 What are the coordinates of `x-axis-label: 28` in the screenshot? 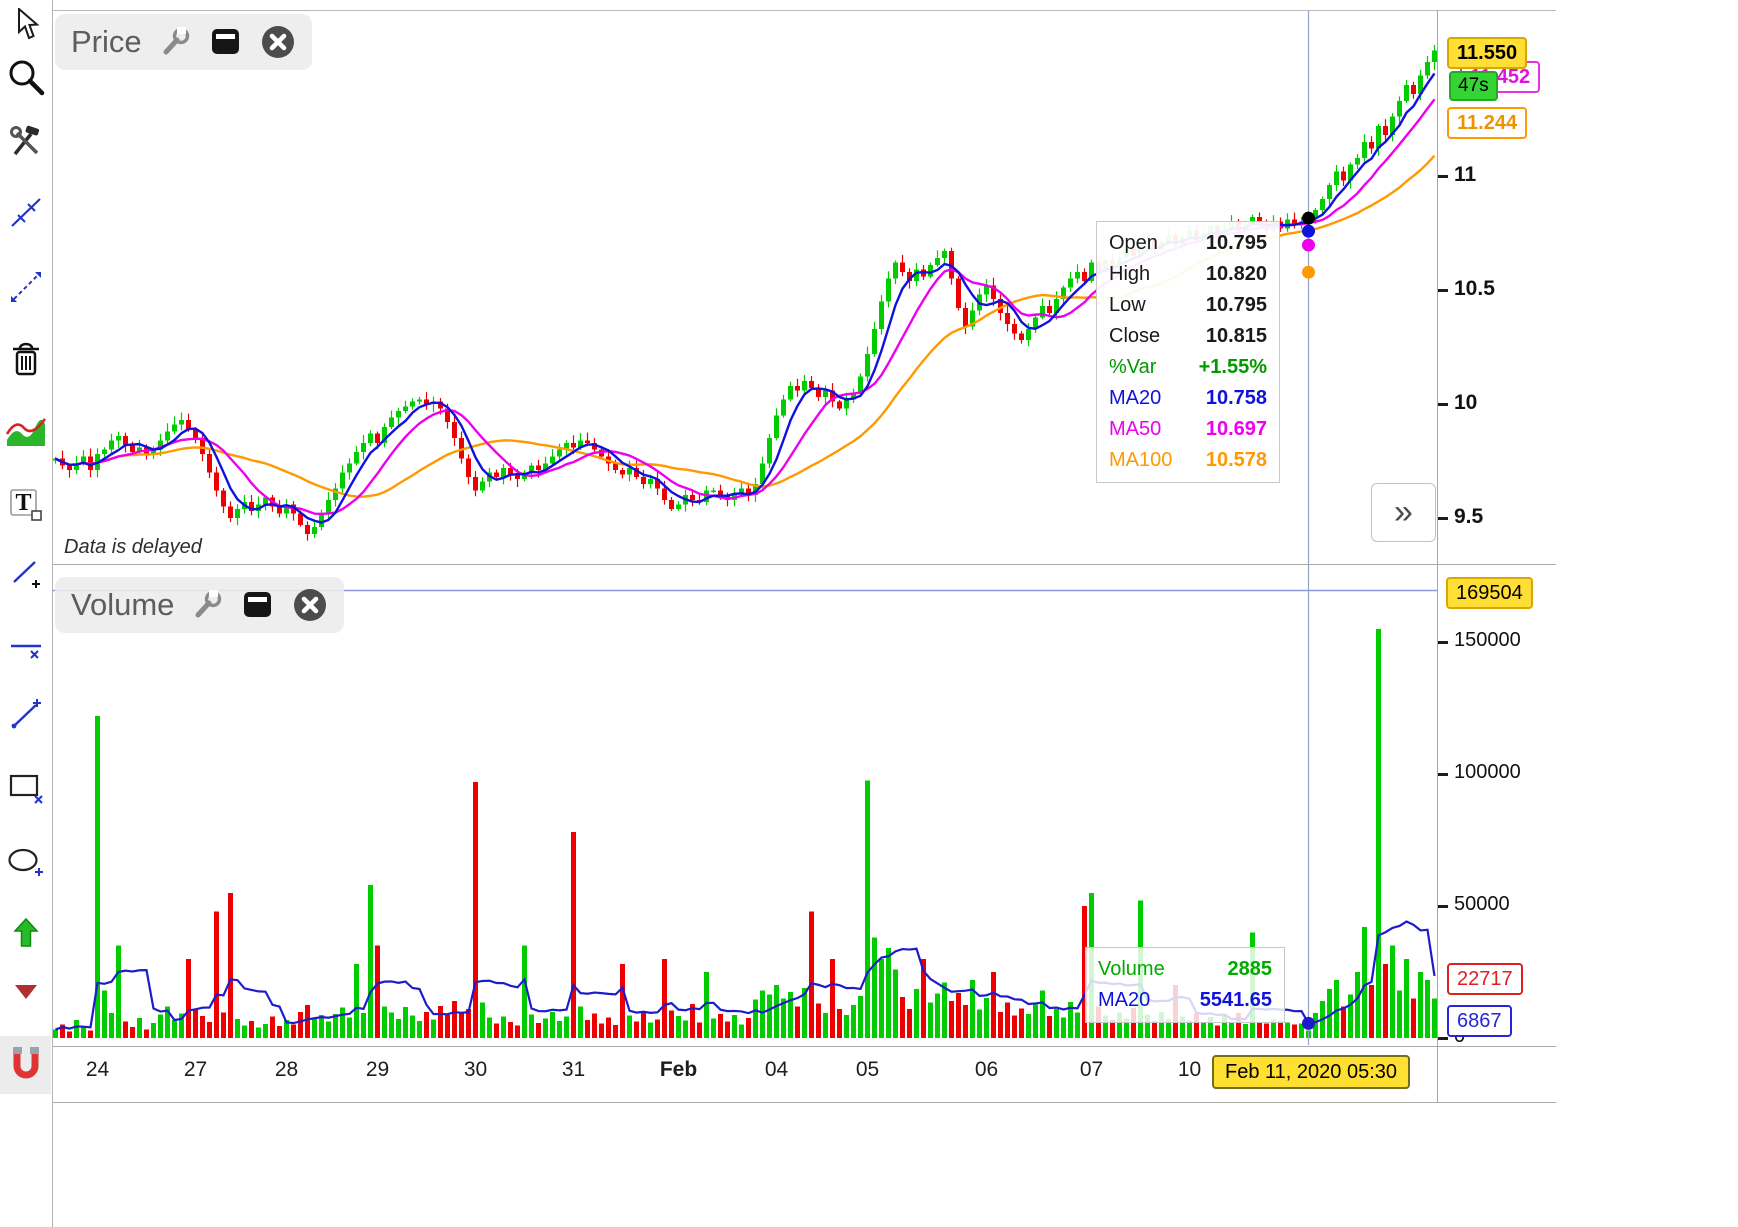 It's located at (286, 1069).